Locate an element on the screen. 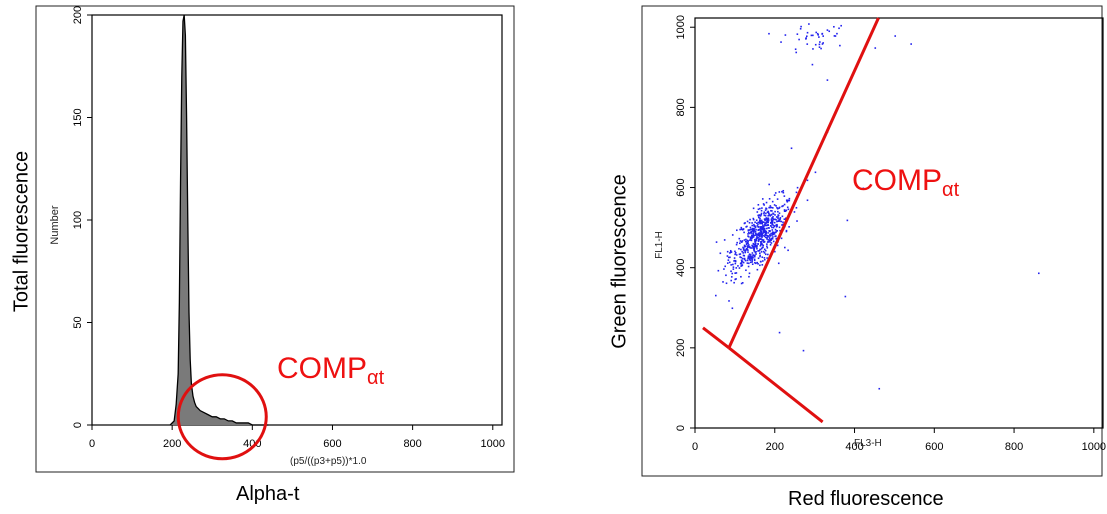  scatter-x-tick-label: 400 is located at coordinates (854, 447).